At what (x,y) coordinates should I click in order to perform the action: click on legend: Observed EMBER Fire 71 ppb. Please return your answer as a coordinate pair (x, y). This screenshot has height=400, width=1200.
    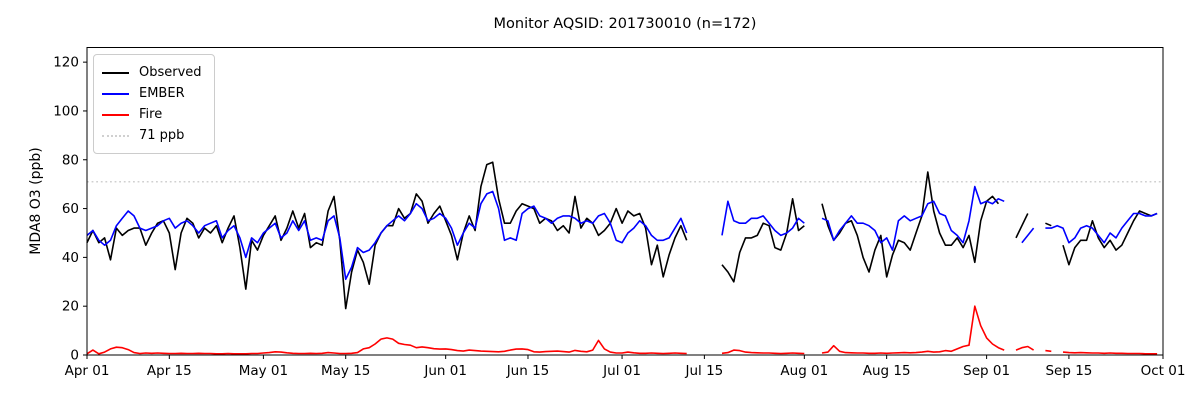
    Looking at the image, I should click on (154, 104).